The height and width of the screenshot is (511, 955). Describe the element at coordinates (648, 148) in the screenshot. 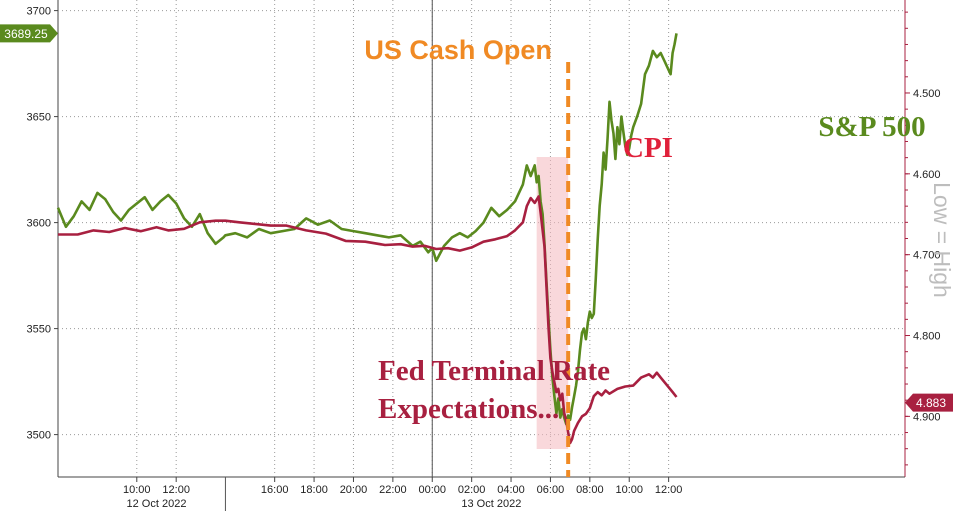

I see `cpi-label: CPI` at that location.